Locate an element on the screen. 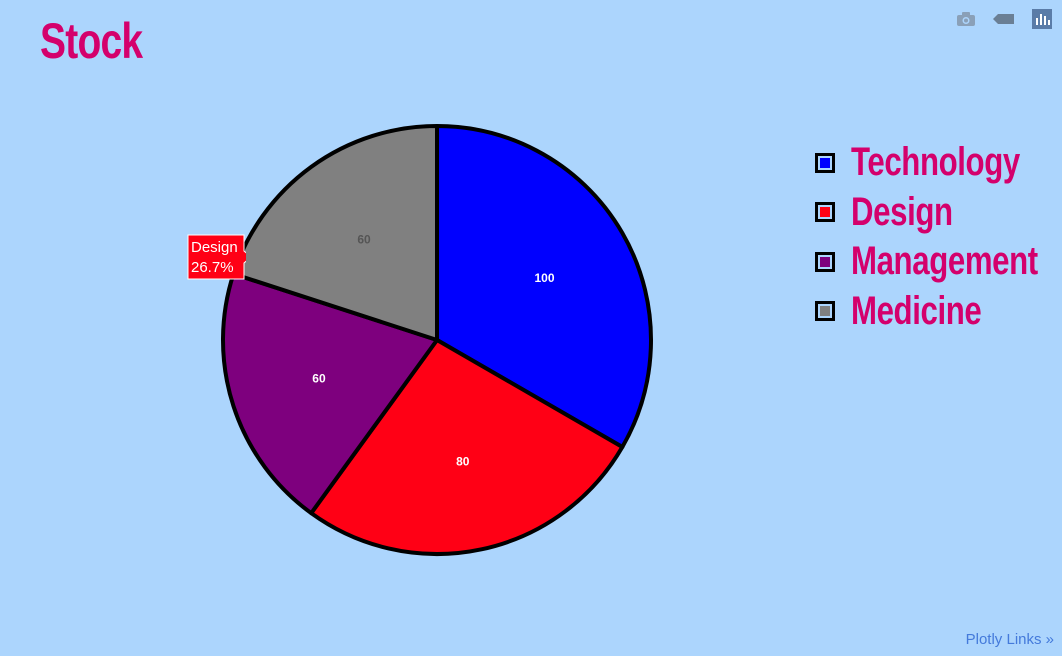 The width and height of the screenshot is (1062, 656). tag-icon is located at coordinates (1004, 19).